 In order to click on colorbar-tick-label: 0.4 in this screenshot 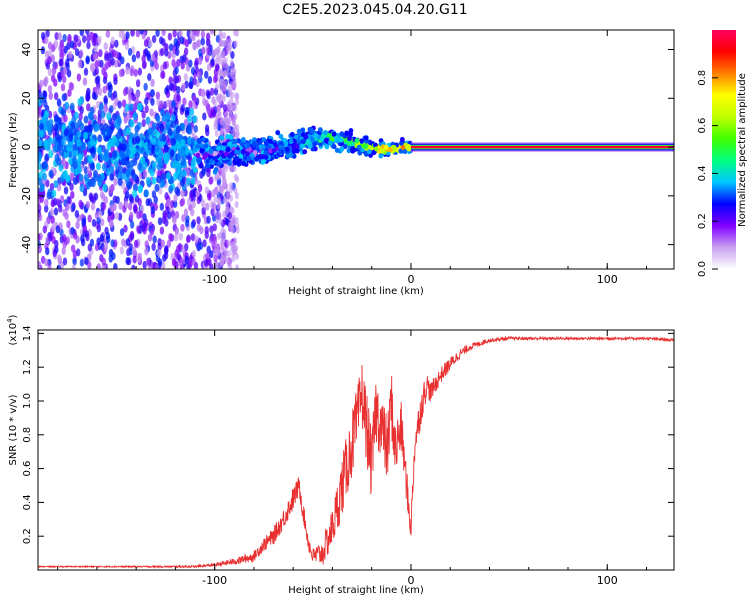, I will do `click(702, 173)`.